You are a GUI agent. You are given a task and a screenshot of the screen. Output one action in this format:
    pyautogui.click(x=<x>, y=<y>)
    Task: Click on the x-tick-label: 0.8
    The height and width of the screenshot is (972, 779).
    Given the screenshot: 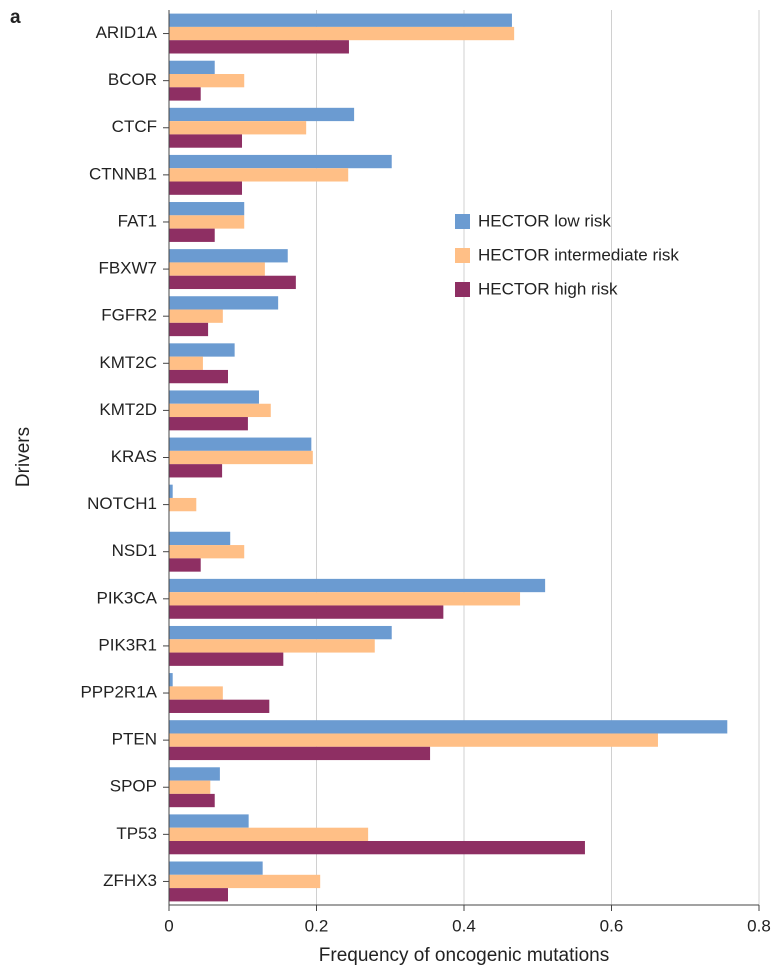 What is the action you would take?
    pyautogui.click(x=759, y=925)
    